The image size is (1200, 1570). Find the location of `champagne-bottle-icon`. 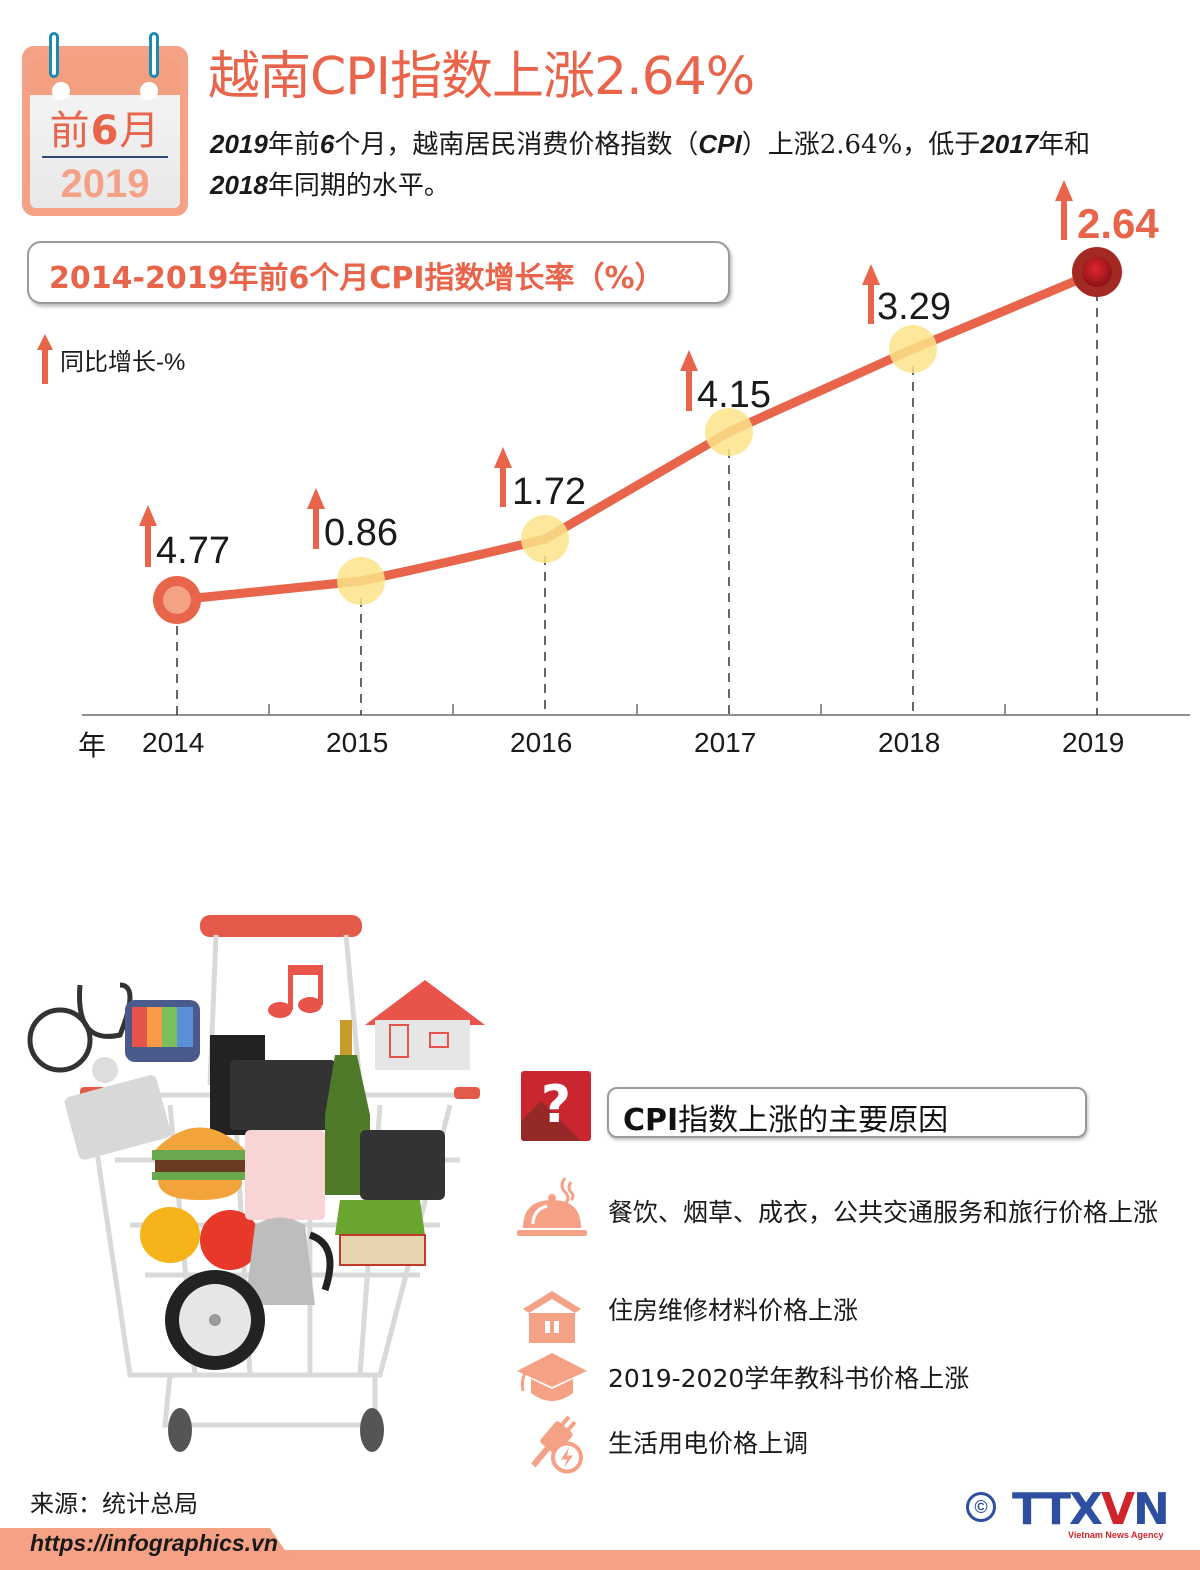

champagne-bottle-icon is located at coordinates (347, 1107).